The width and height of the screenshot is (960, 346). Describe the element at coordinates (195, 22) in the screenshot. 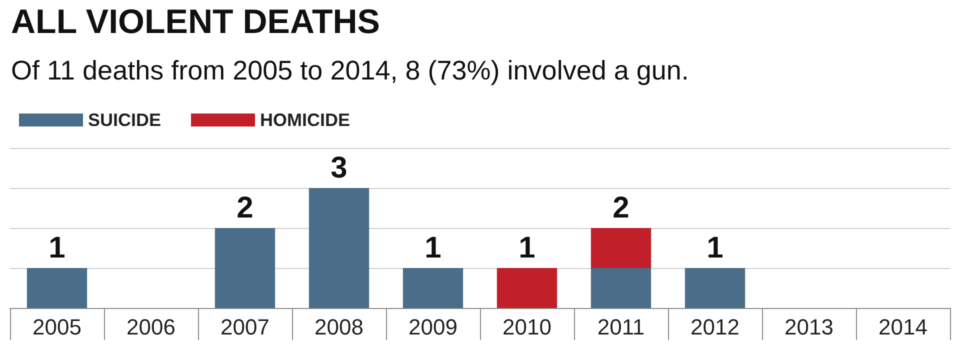

I see `chart-title: ALL VIOLENT DEATHS` at that location.